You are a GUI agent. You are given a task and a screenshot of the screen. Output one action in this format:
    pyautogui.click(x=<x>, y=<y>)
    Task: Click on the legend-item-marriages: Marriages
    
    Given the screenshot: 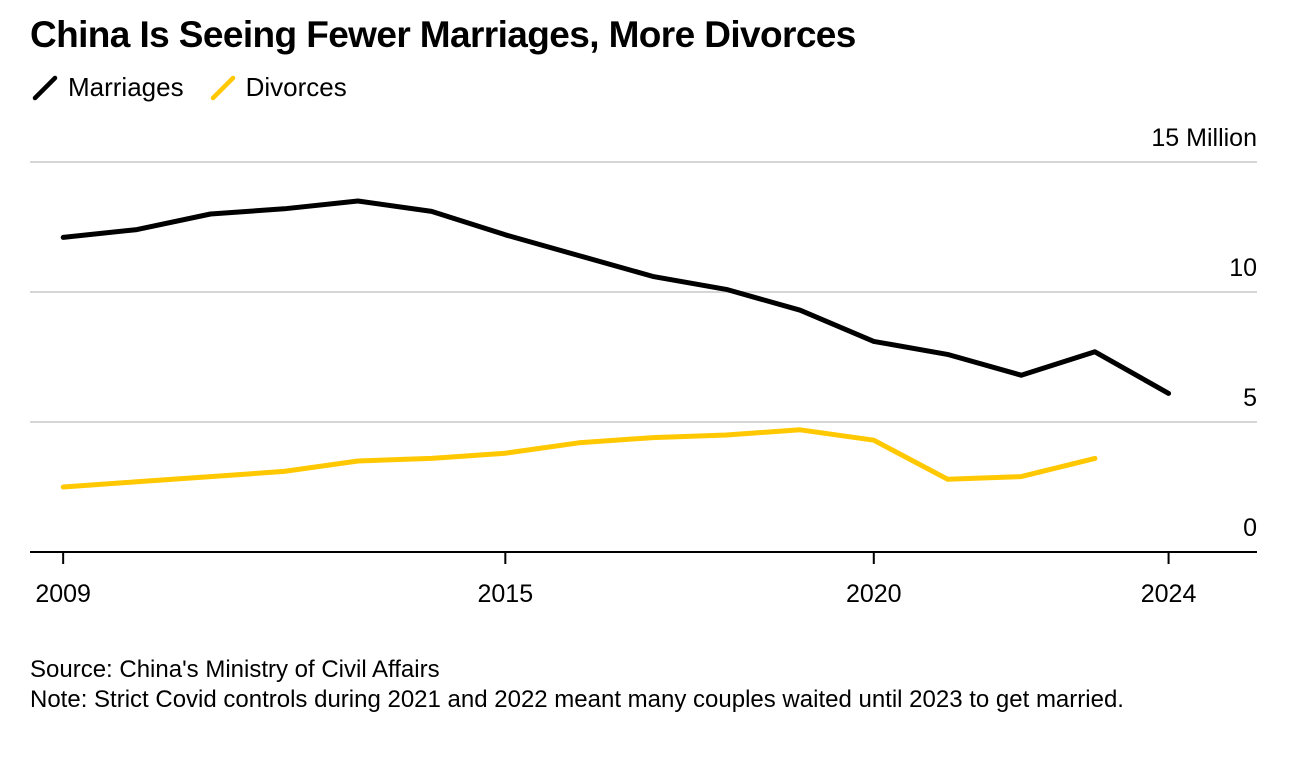 What is the action you would take?
    pyautogui.click(x=107, y=87)
    